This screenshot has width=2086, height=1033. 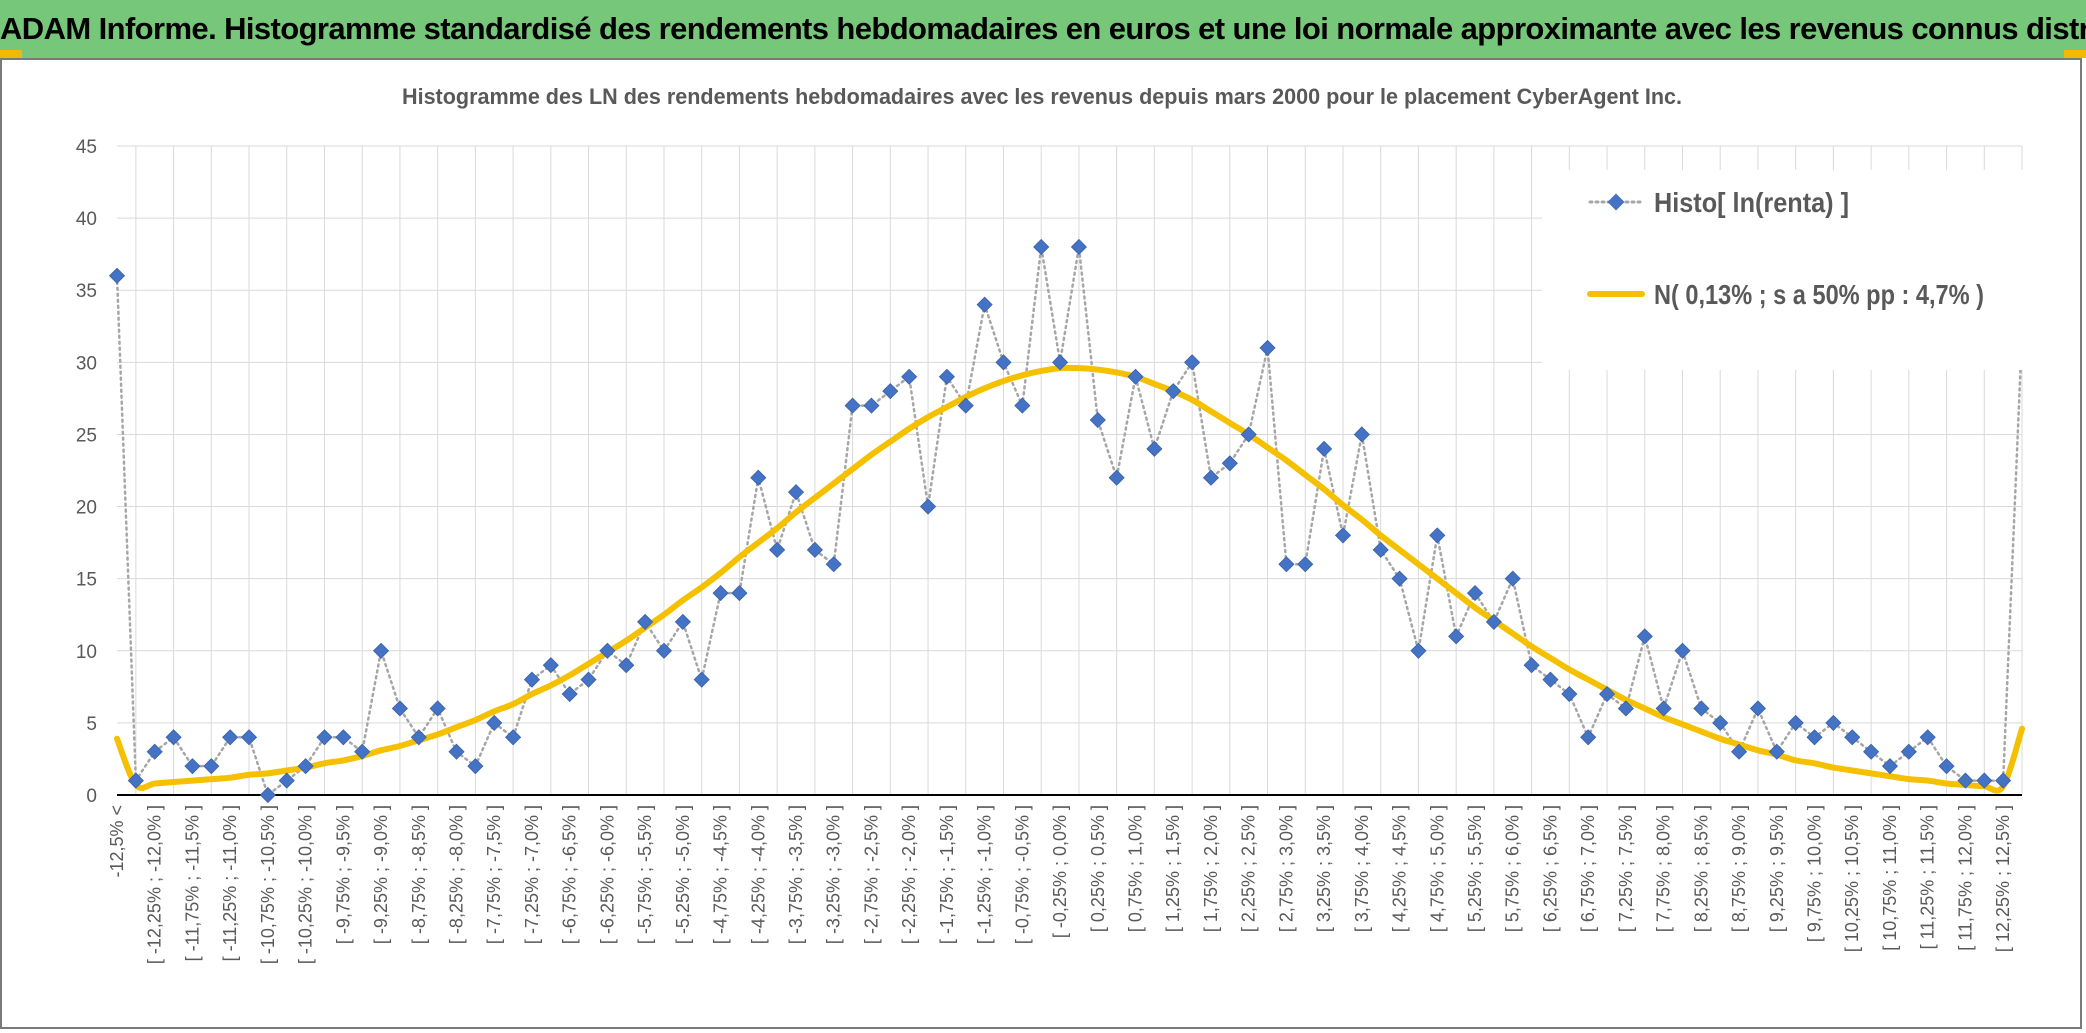 What do you see at coordinates (1022, 874) in the screenshot?
I see `x-tick-label: [ -0,75% ; -0,5% ]` at bounding box center [1022, 874].